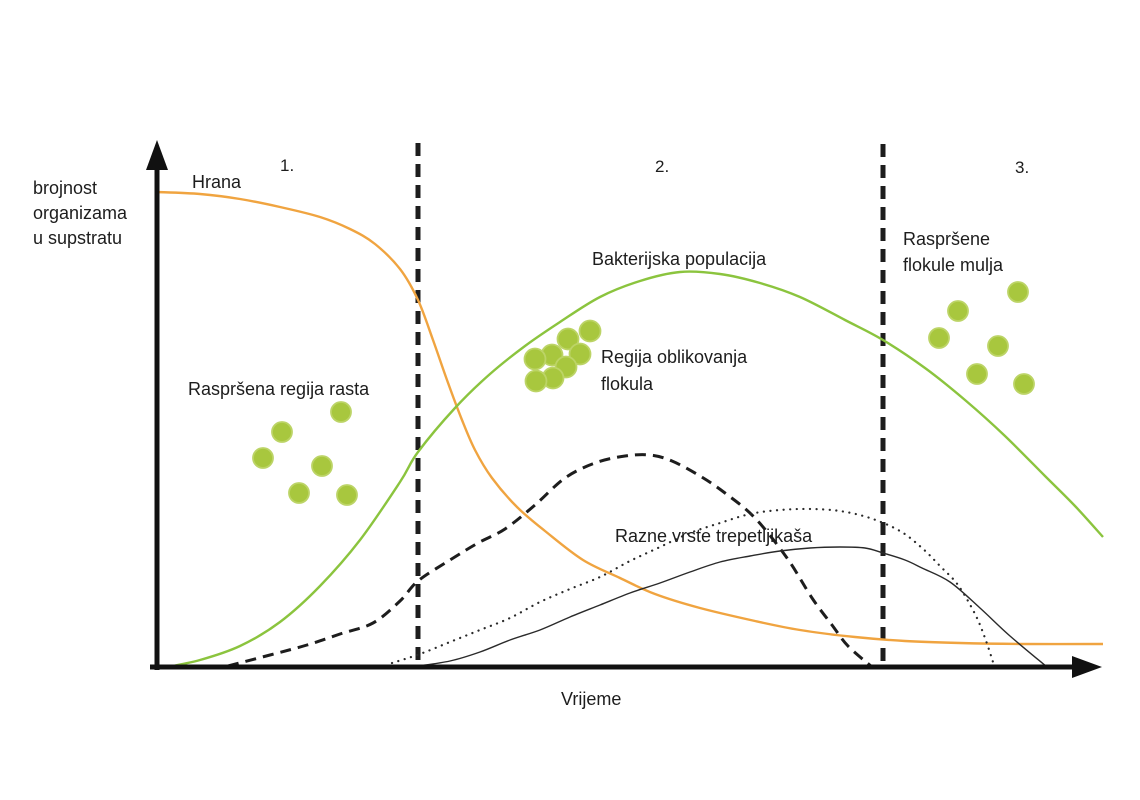  Describe the element at coordinates (953, 252) in the screenshot. I see `dispersed-sludge-flocs-label: Raspršene flokule mulja` at that location.